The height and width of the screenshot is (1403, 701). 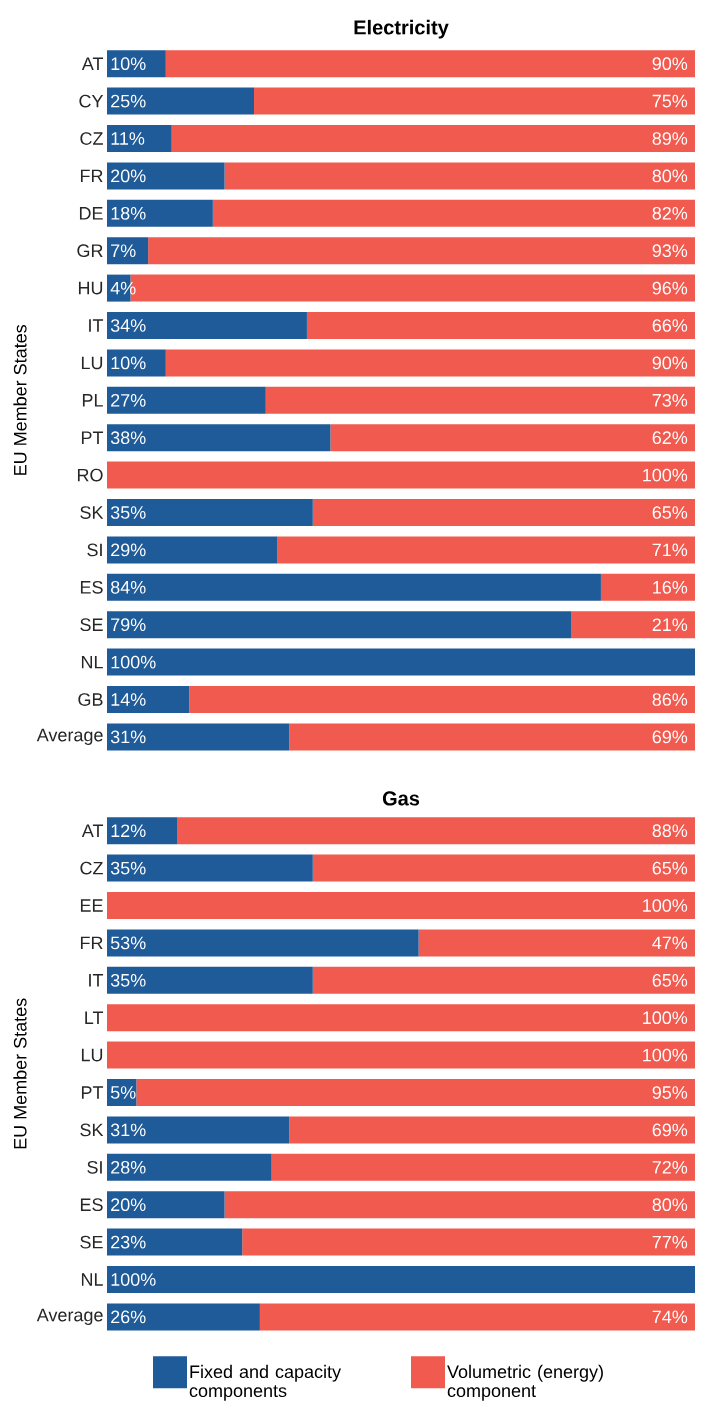 What do you see at coordinates (128, 1317) in the screenshot?
I see `data-label: 26%` at bounding box center [128, 1317].